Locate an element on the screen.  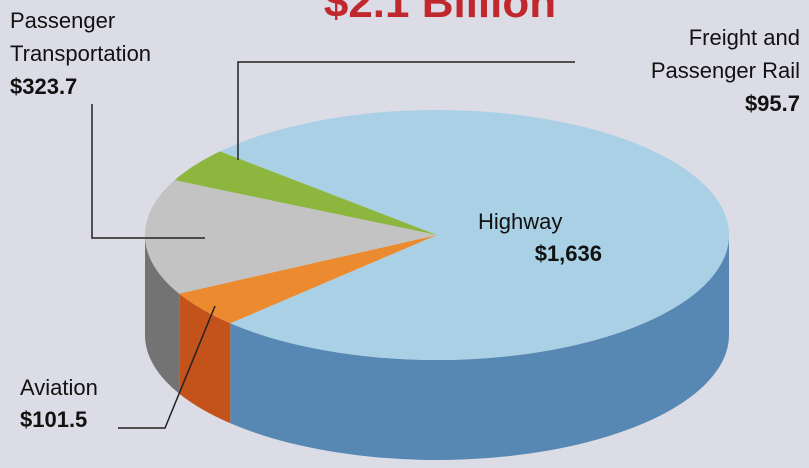
label-name: Passenger Transportation is located at coordinates (81, 37).